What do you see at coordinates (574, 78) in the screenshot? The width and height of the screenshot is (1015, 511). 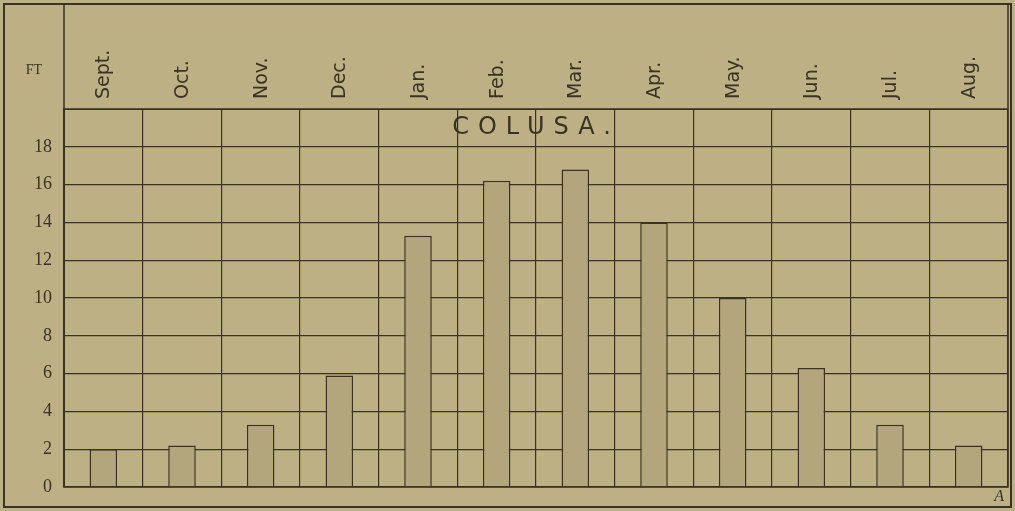 I see `x-tick-label: Mar.` at bounding box center [574, 78].